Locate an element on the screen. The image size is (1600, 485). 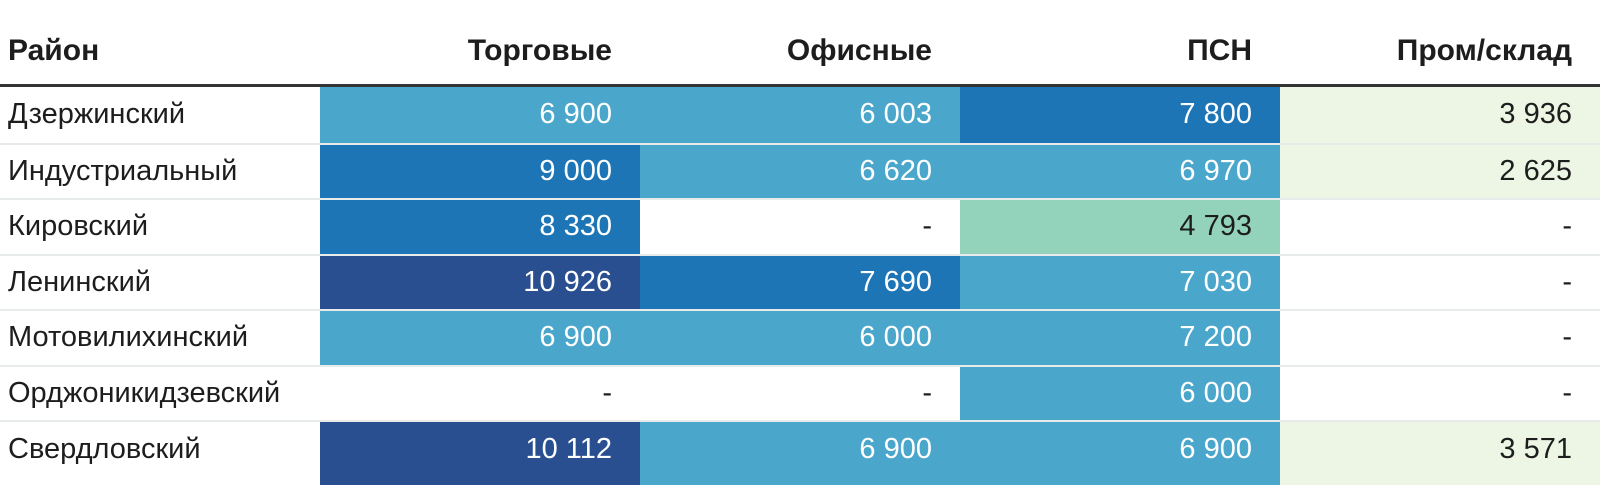
value-cell: 3 936 is located at coordinates (1440, 115).